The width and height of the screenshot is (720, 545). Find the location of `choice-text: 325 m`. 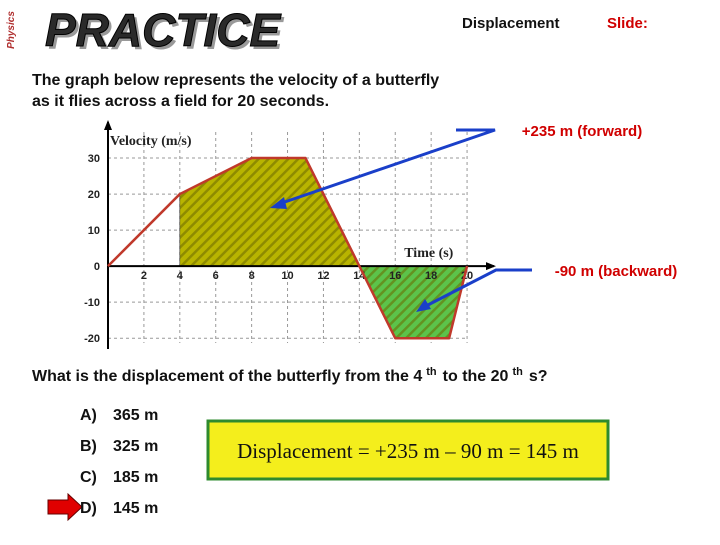

choice-text: 325 m is located at coordinates (135, 446).